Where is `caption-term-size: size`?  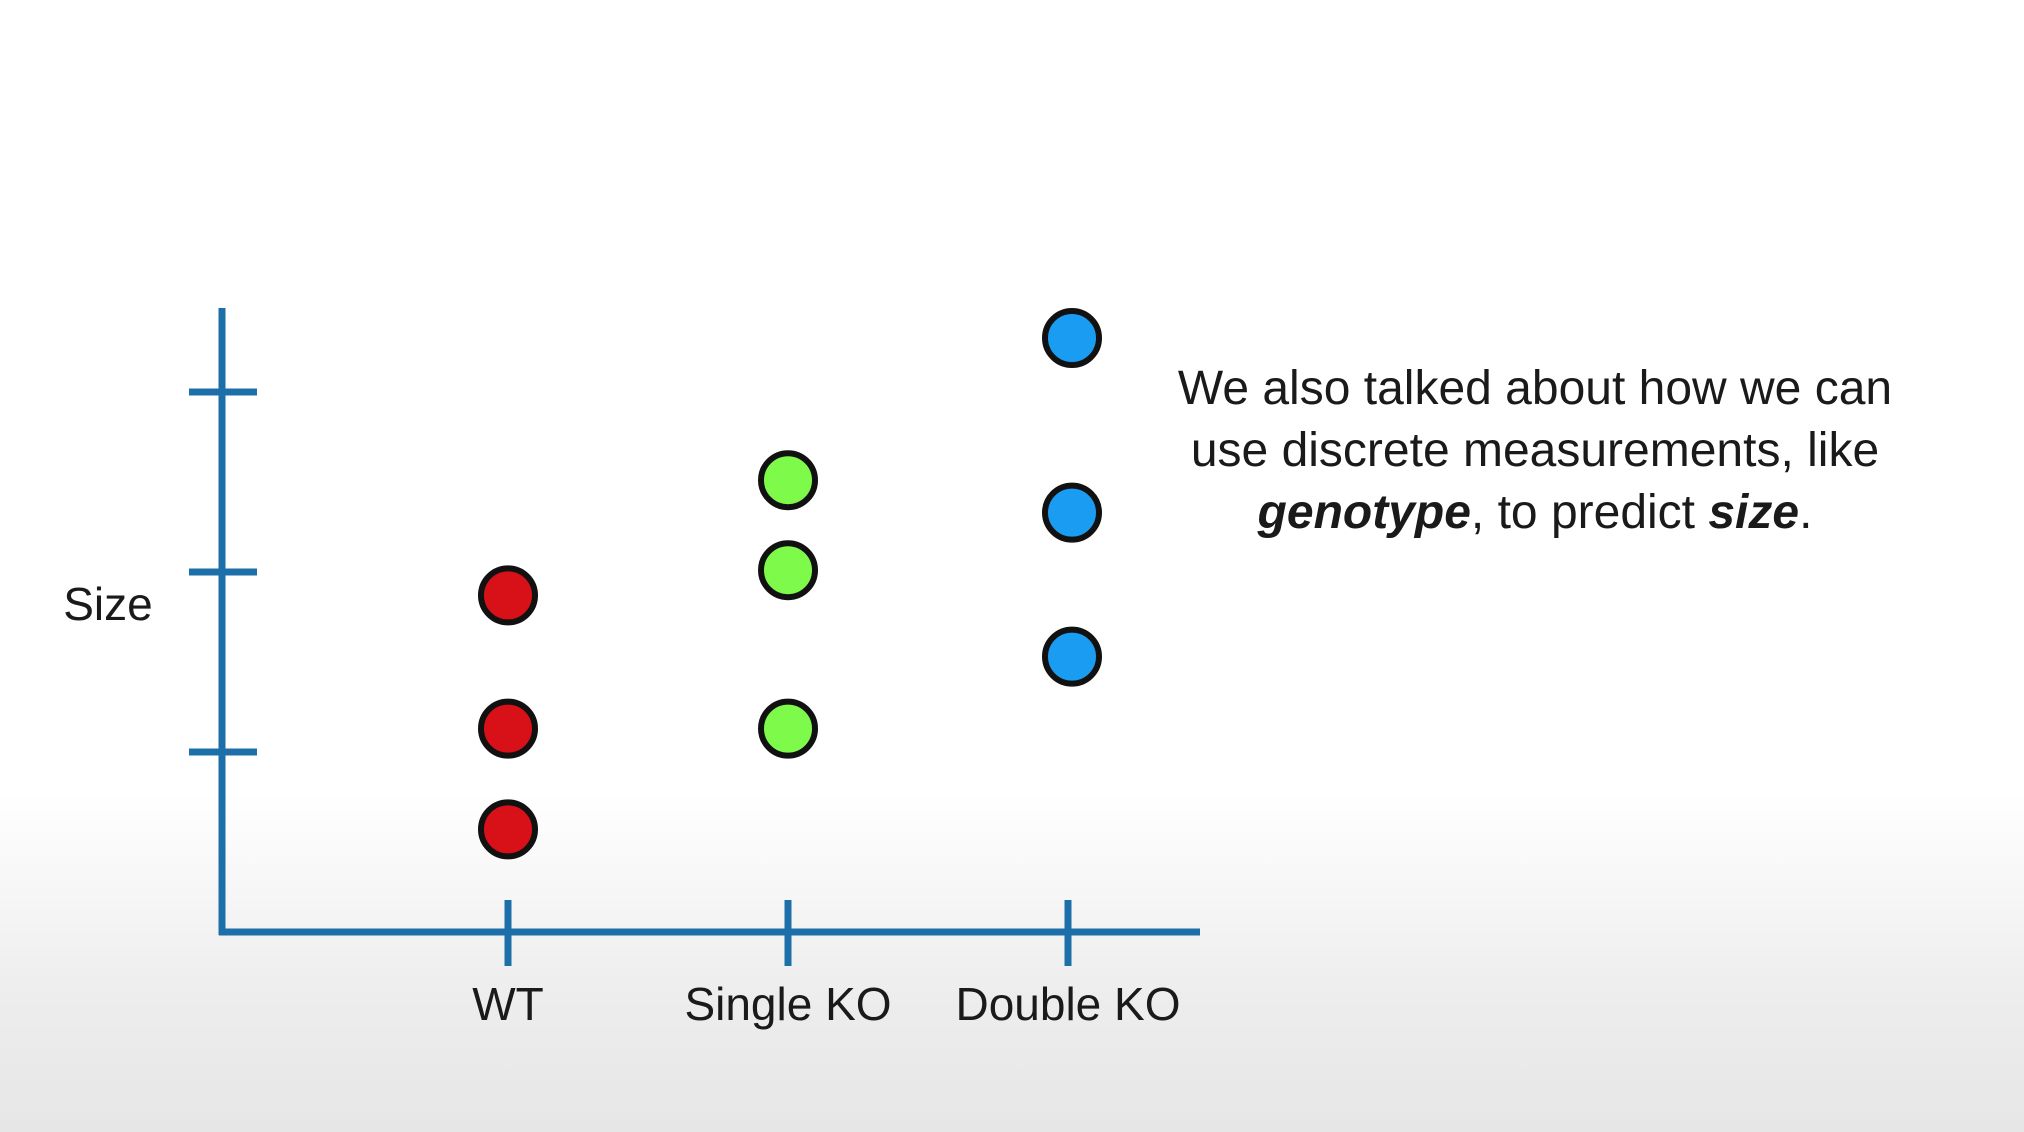 caption-term-size: size is located at coordinates (1754, 512).